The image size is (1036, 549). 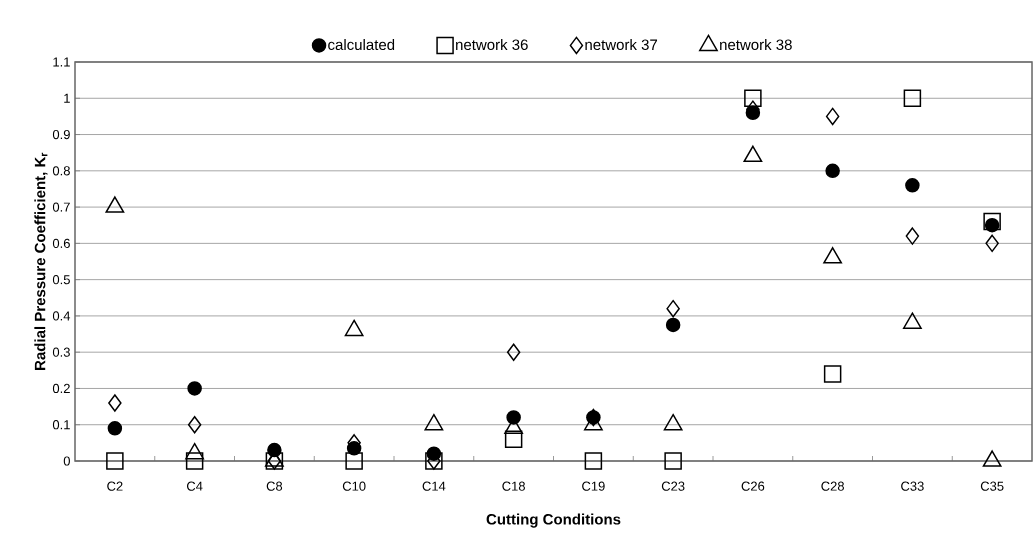 What do you see at coordinates (61, 243) in the screenshot?
I see `y-tick-label: 0.6` at bounding box center [61, 243].